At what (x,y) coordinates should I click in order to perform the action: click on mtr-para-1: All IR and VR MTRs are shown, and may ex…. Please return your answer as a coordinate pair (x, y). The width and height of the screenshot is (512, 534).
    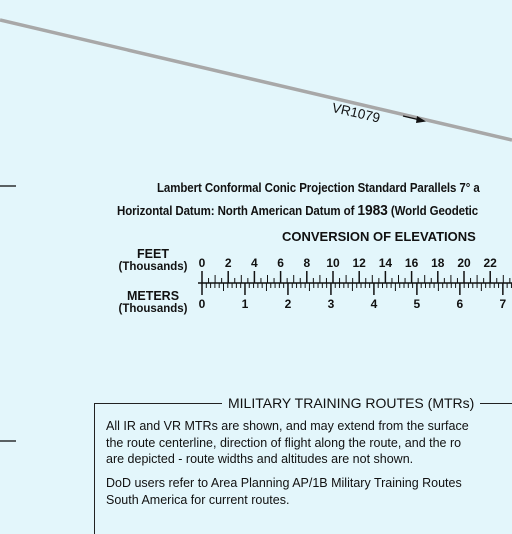
    Looking at the image, I should click on (287, 443).